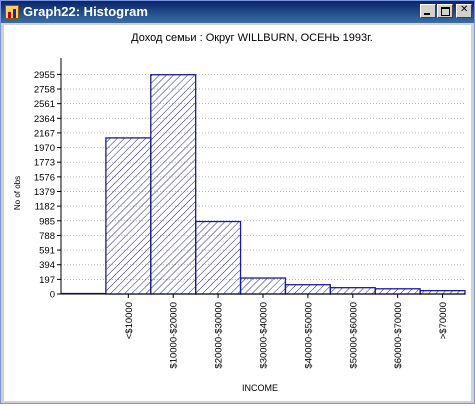  Describe the element at coordinates (237, 12) in the screenshot. I see `title-bar: Graph22: Histogram` at that location.